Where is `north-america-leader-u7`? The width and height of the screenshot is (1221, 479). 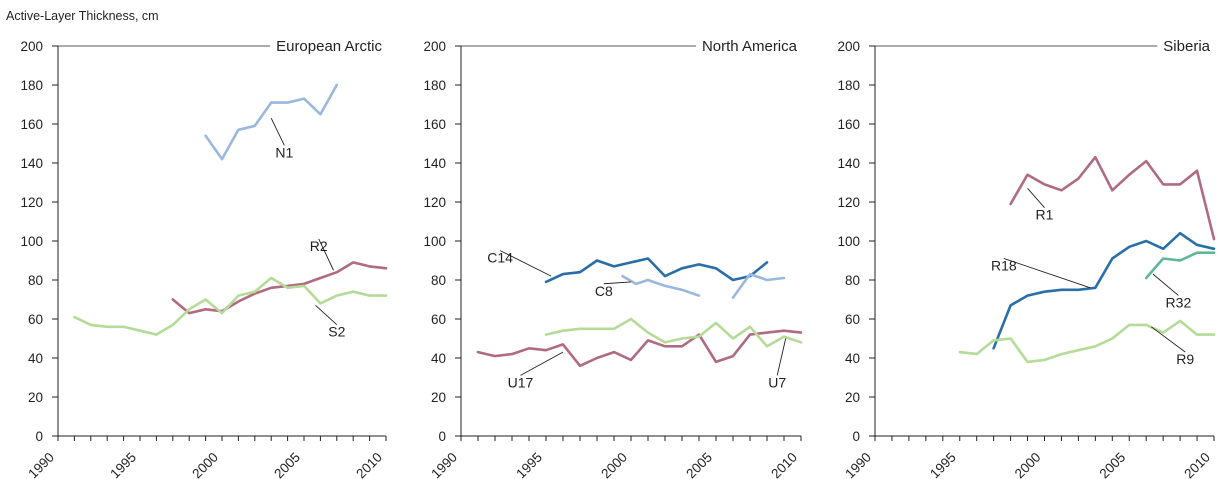
north-america-leader-u7 is located at coordinates (781, 357).